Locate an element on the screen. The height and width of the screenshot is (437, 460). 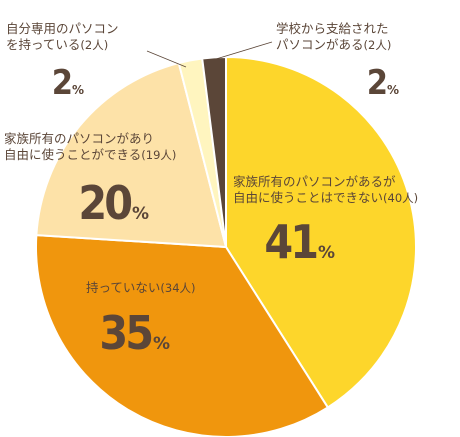
slice-percent-unit-0: % is located at coordinates (326, 253).